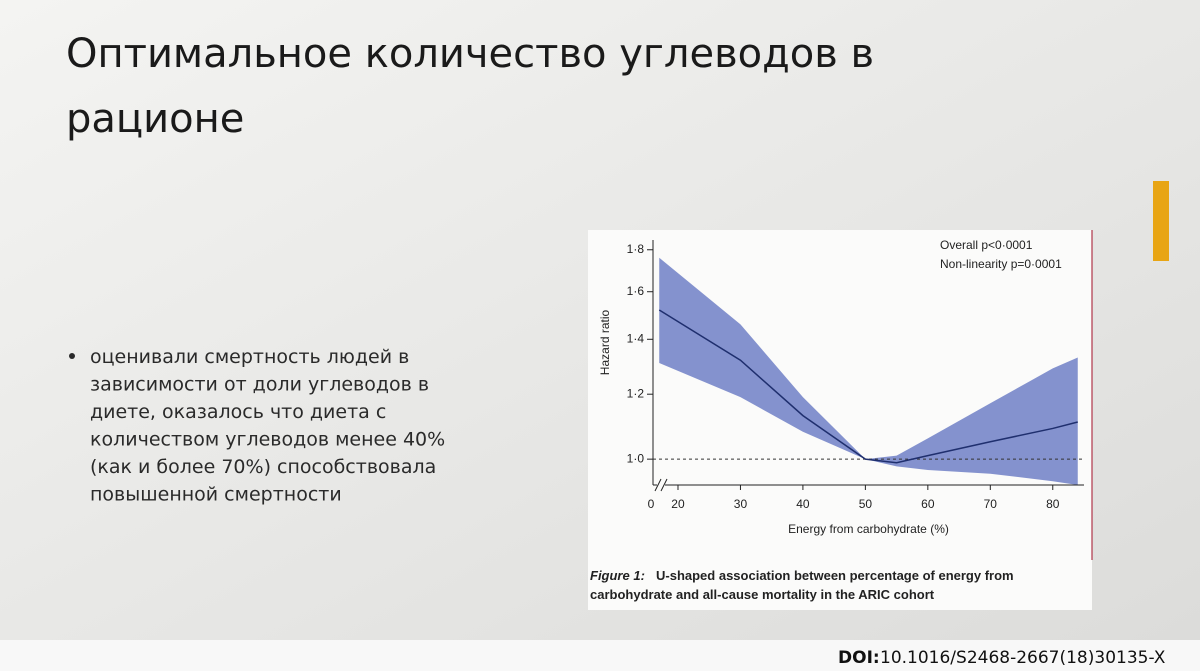 This screenshot has width=1200, height=671. I want to click on x-break-label: 0, so click(651, 504).